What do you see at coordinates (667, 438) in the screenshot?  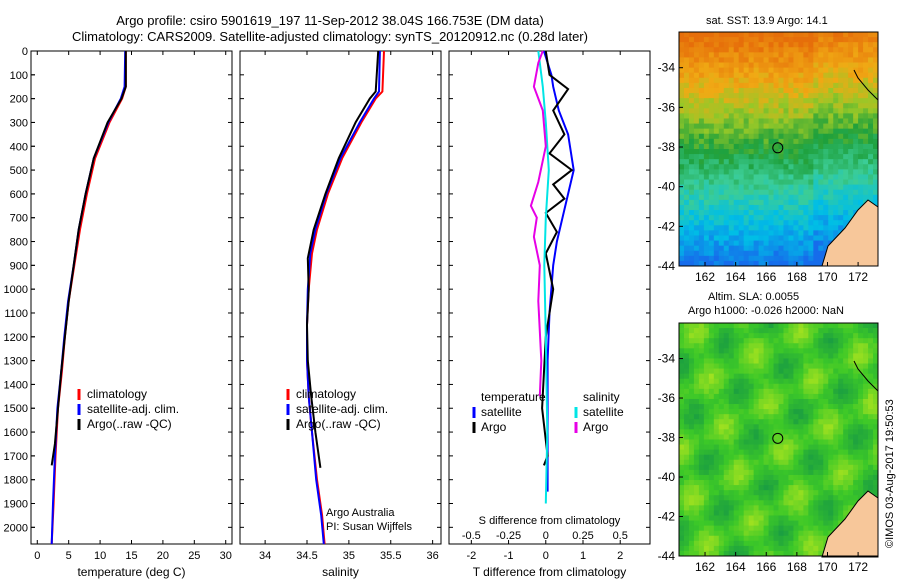 I see `map-y-tick-label: -38` at bounding box center [667, 438].